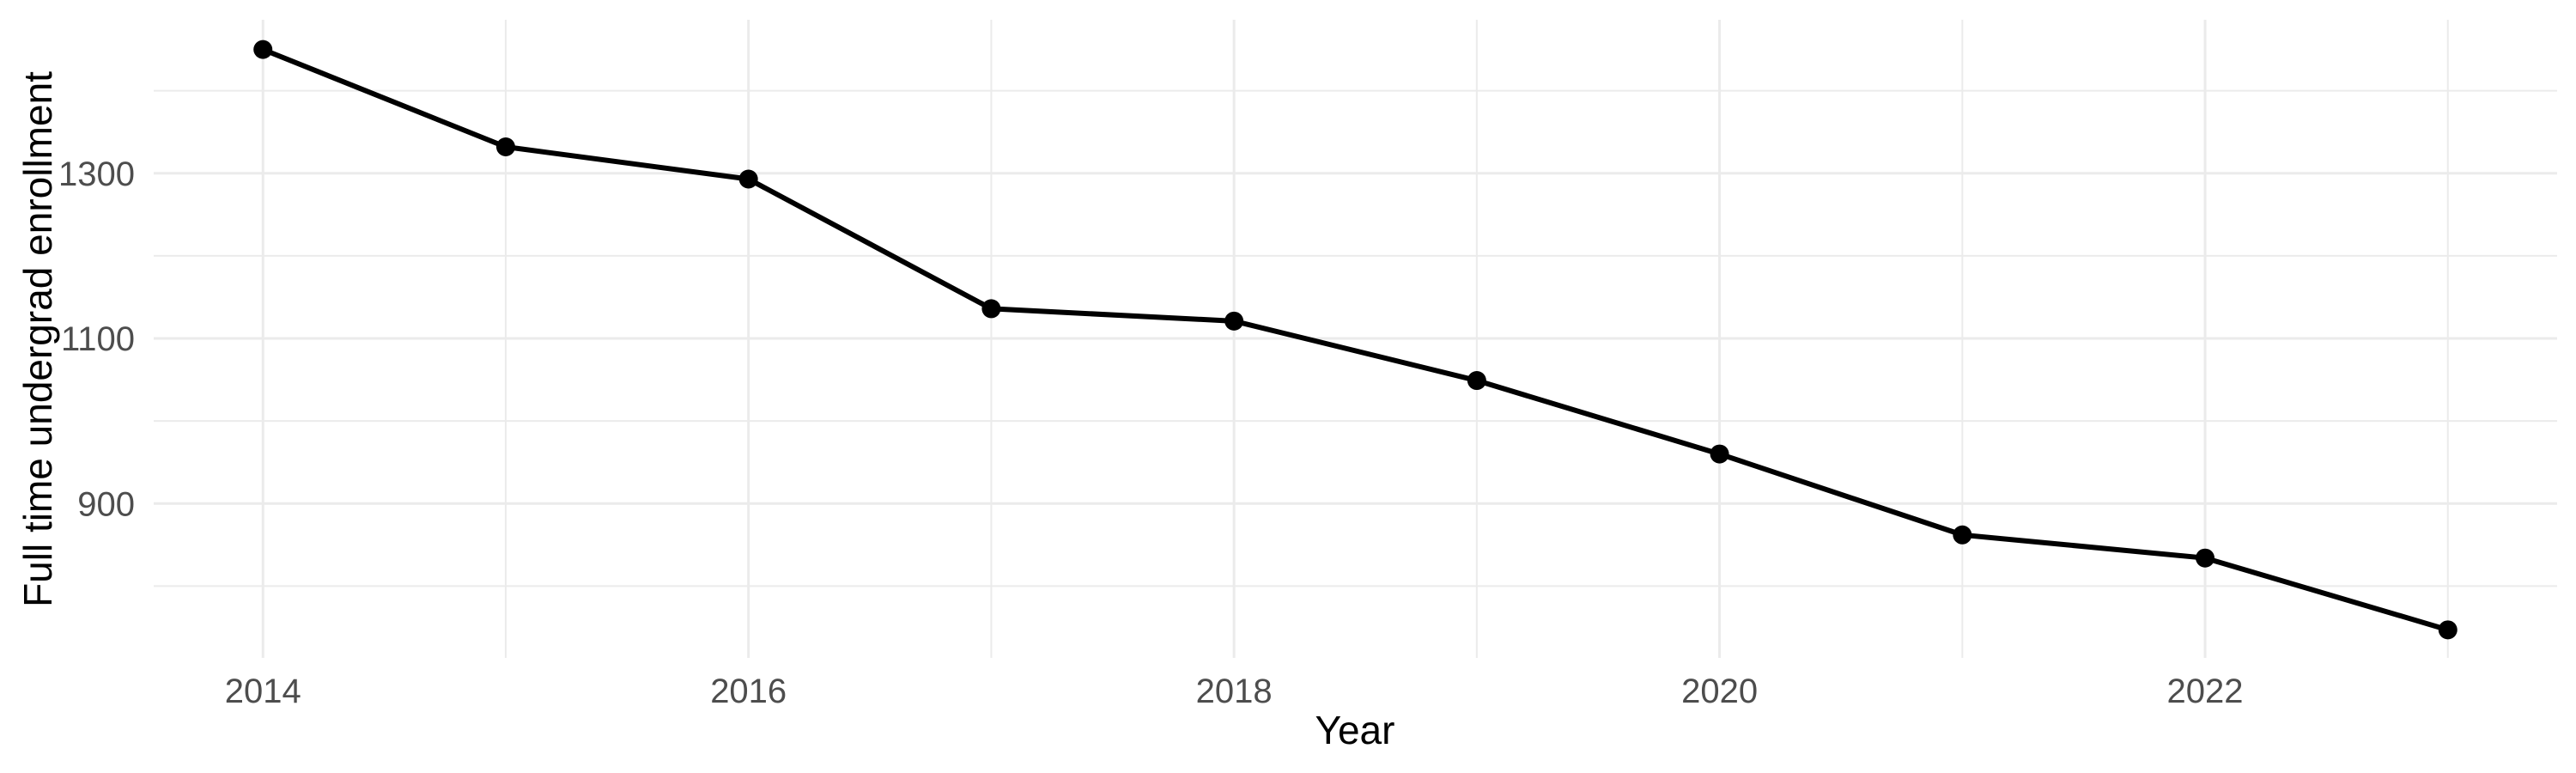 This screenshot has width=2576, height=773. What do you see at coordinates (263, 691) in the screenshot?
I see `x-tick-label-2014: 2014` at bounding box center [263, 691].